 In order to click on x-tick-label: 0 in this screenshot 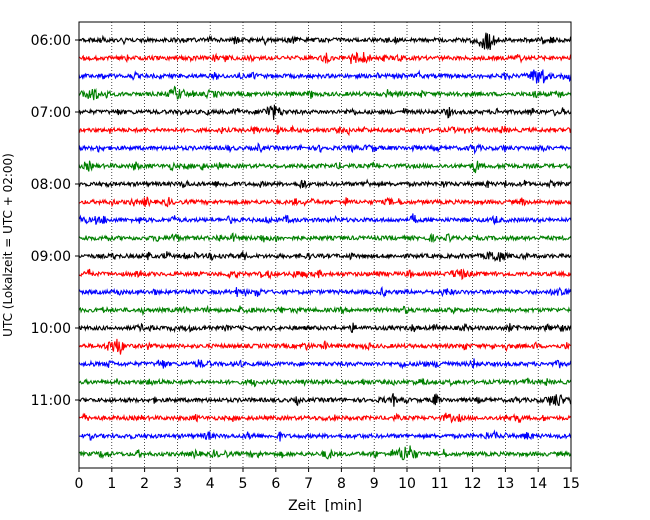, I will do `click(79, 484)`.